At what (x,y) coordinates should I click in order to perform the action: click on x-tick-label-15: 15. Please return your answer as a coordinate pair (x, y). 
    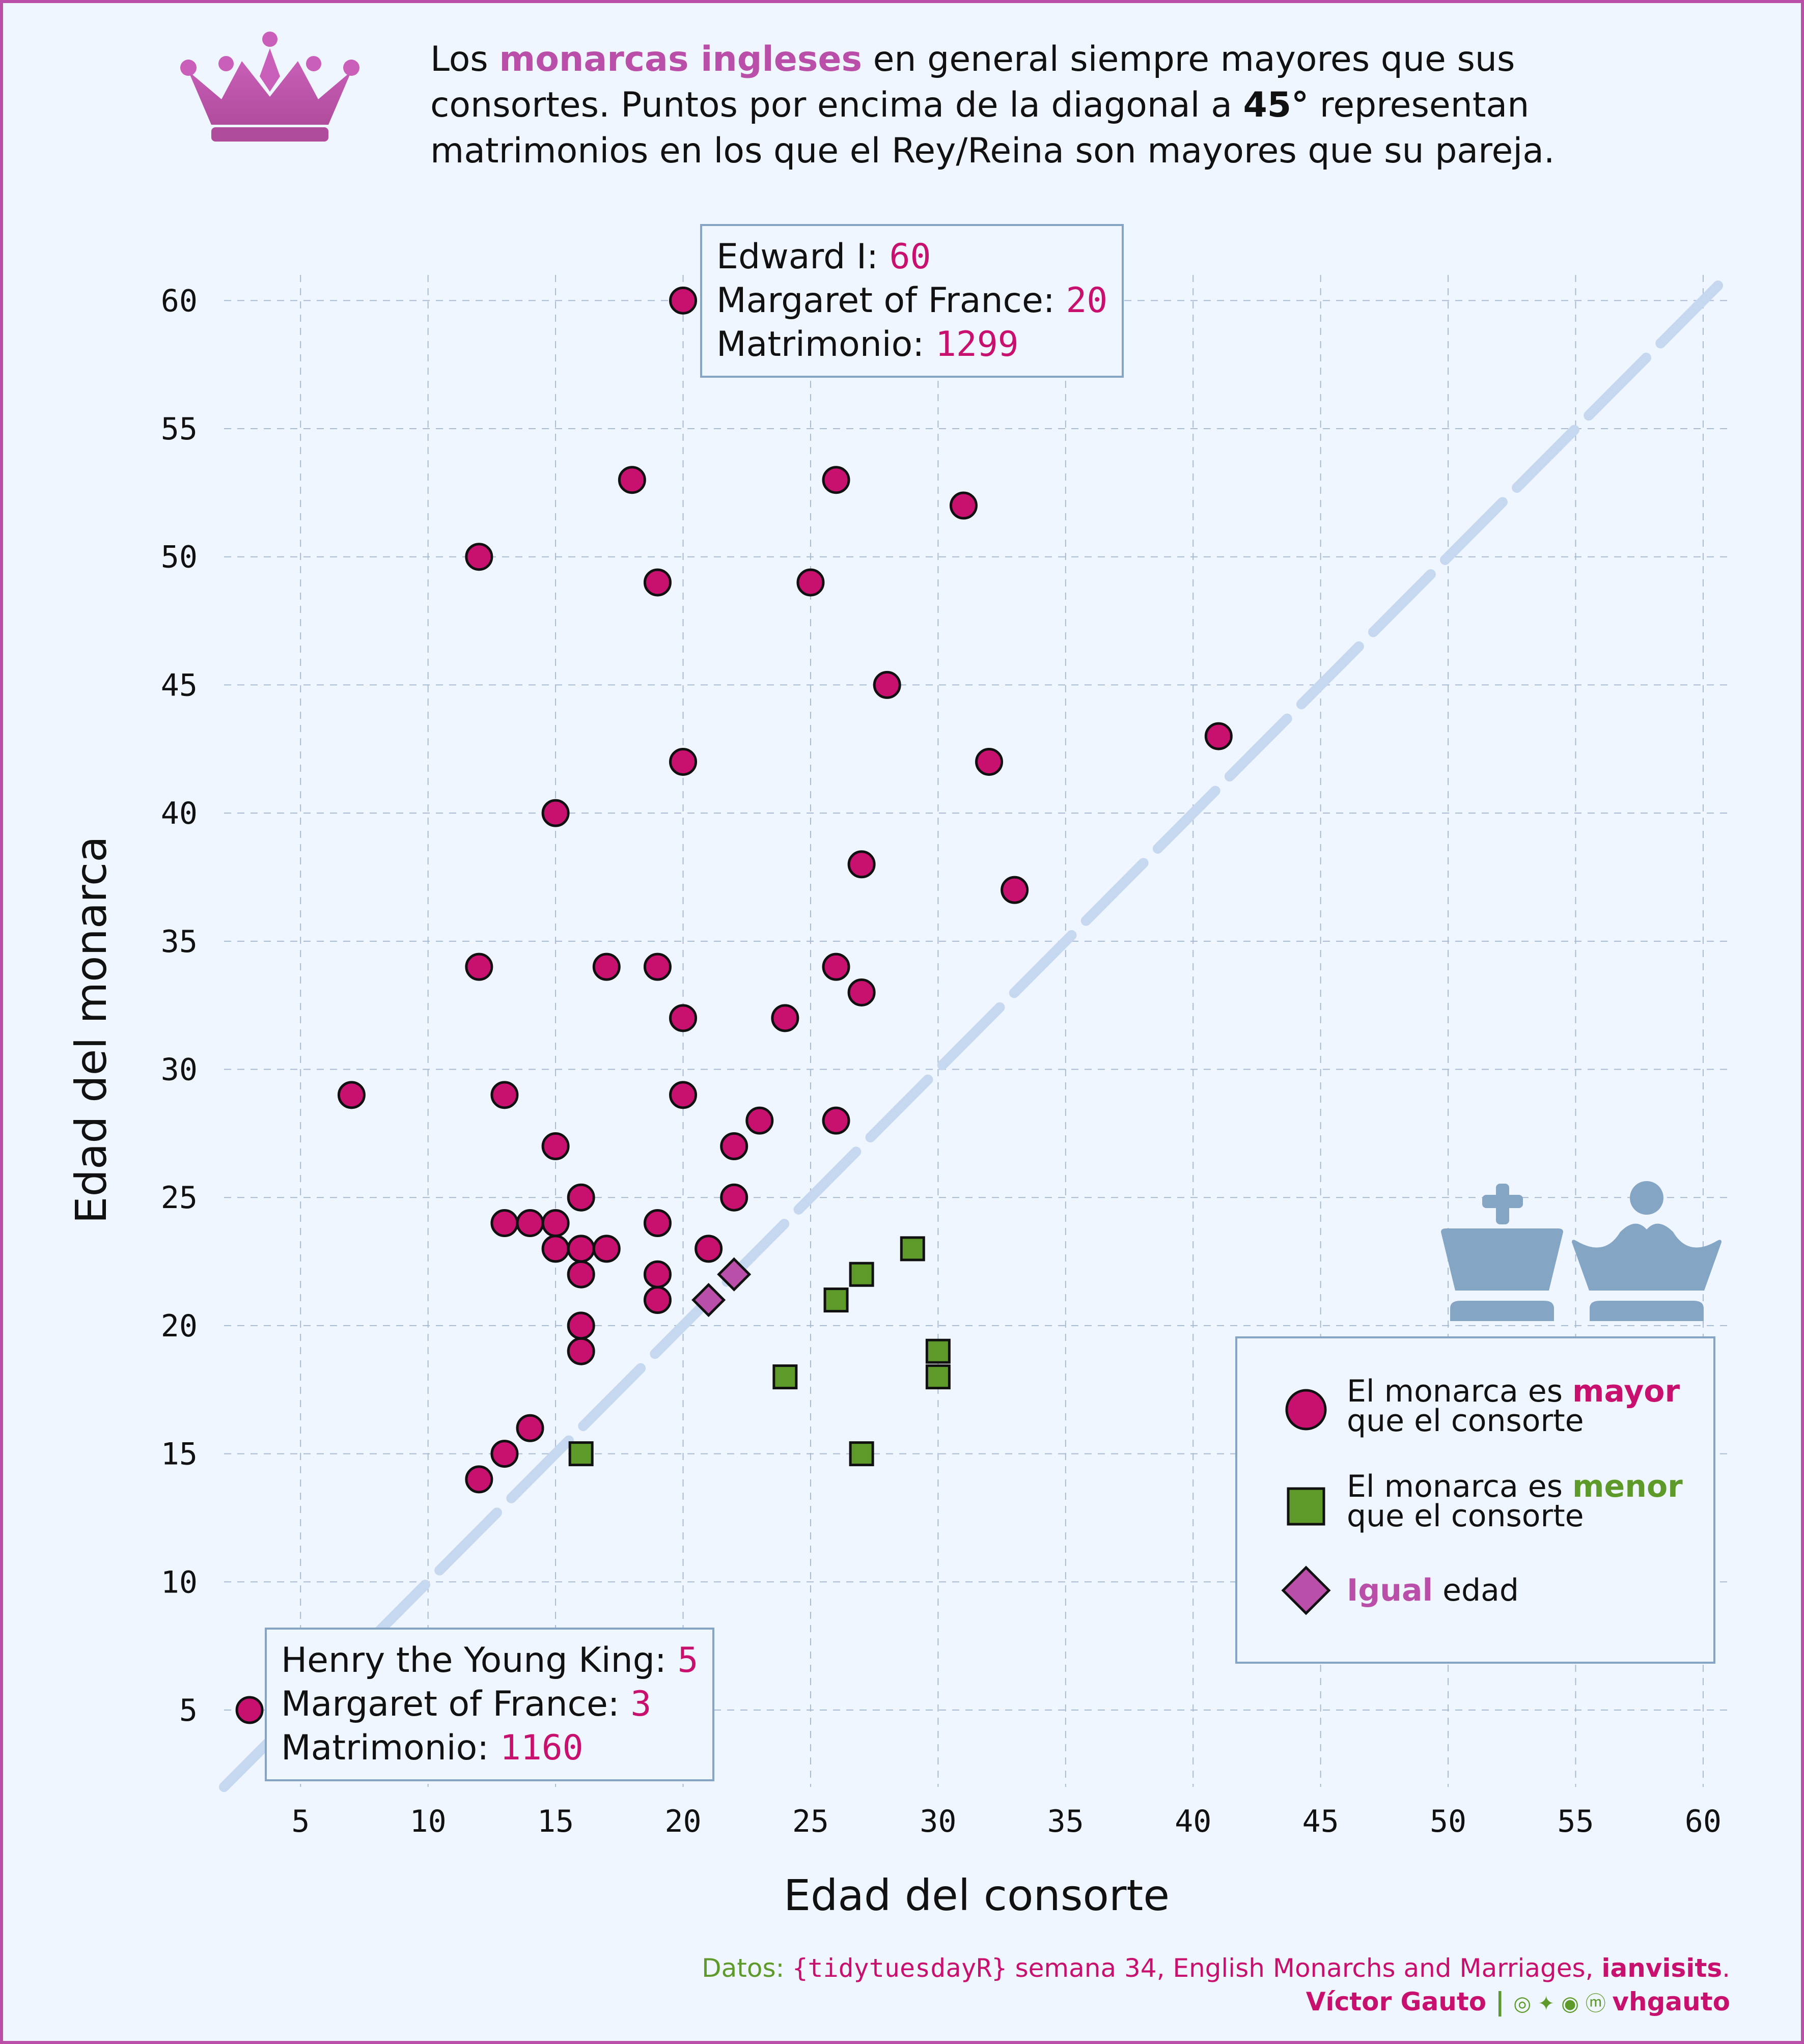
    Looking at the image, I should click on (555, 1821).